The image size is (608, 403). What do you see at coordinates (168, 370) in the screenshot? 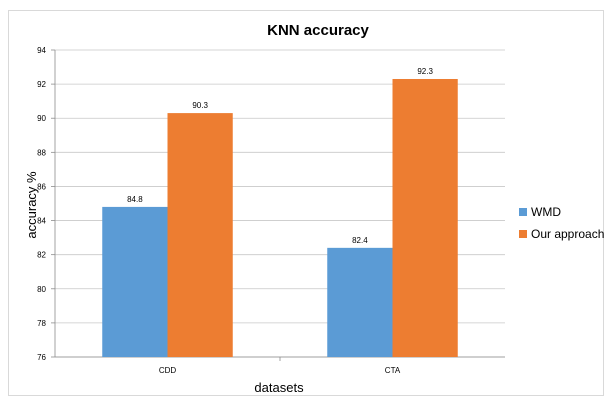
I see `x-tick-label: CDD` at bounding box center [168, 370].